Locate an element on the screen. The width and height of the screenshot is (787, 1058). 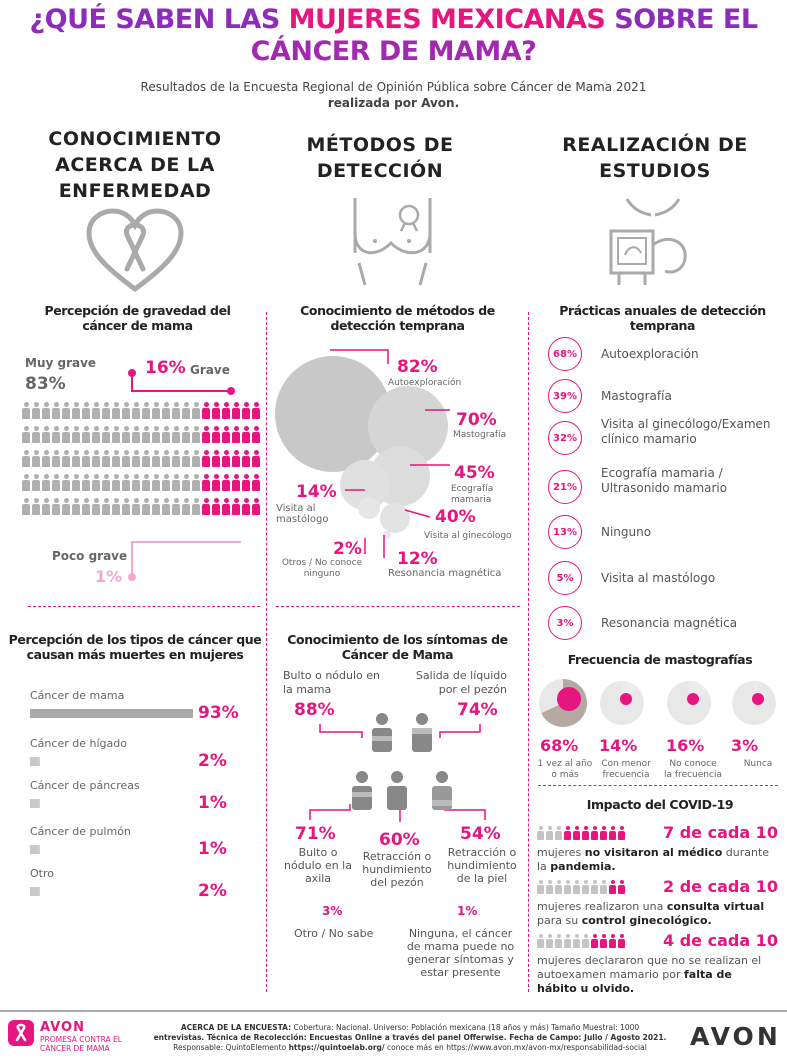
tipo-label: Cáncer de mama is located at coordinates (77, 695).